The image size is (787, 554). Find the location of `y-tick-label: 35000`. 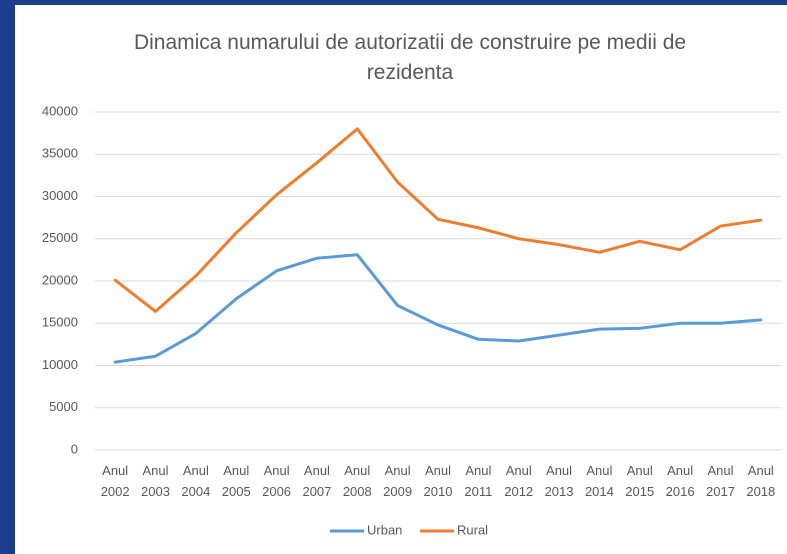

y-tick-label: 35000 is located at coordinates (60, 153).